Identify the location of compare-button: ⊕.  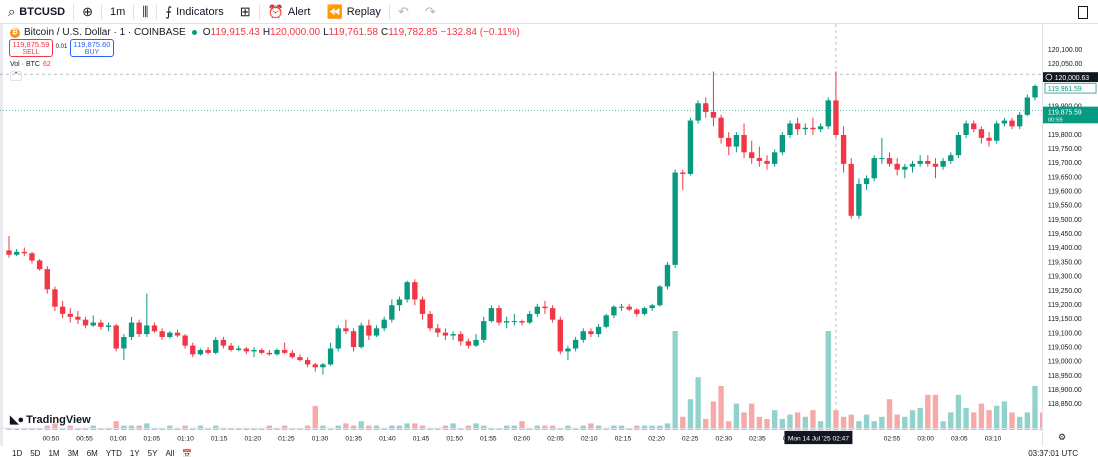
(87, 12).